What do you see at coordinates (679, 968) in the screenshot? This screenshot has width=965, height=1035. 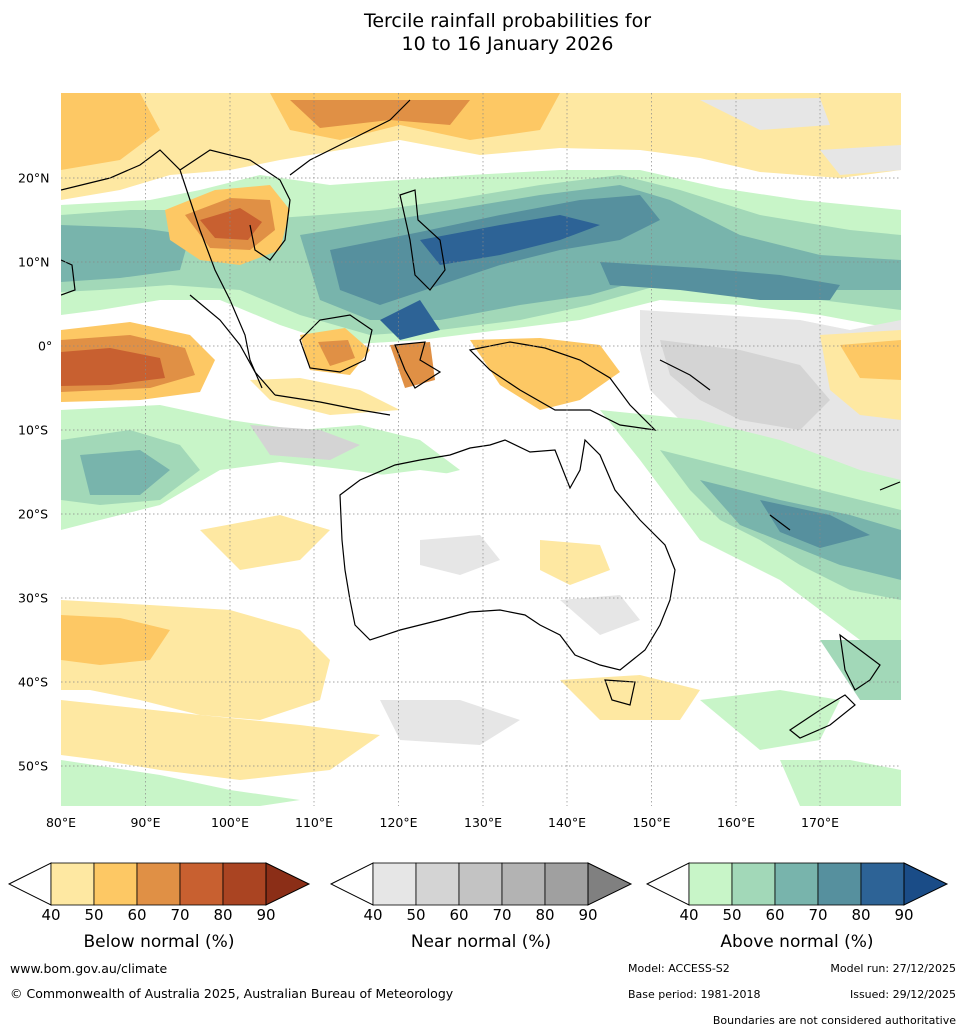 I see `footer-model: Model: ACCESS-S2` at bounding box center [679, 968].